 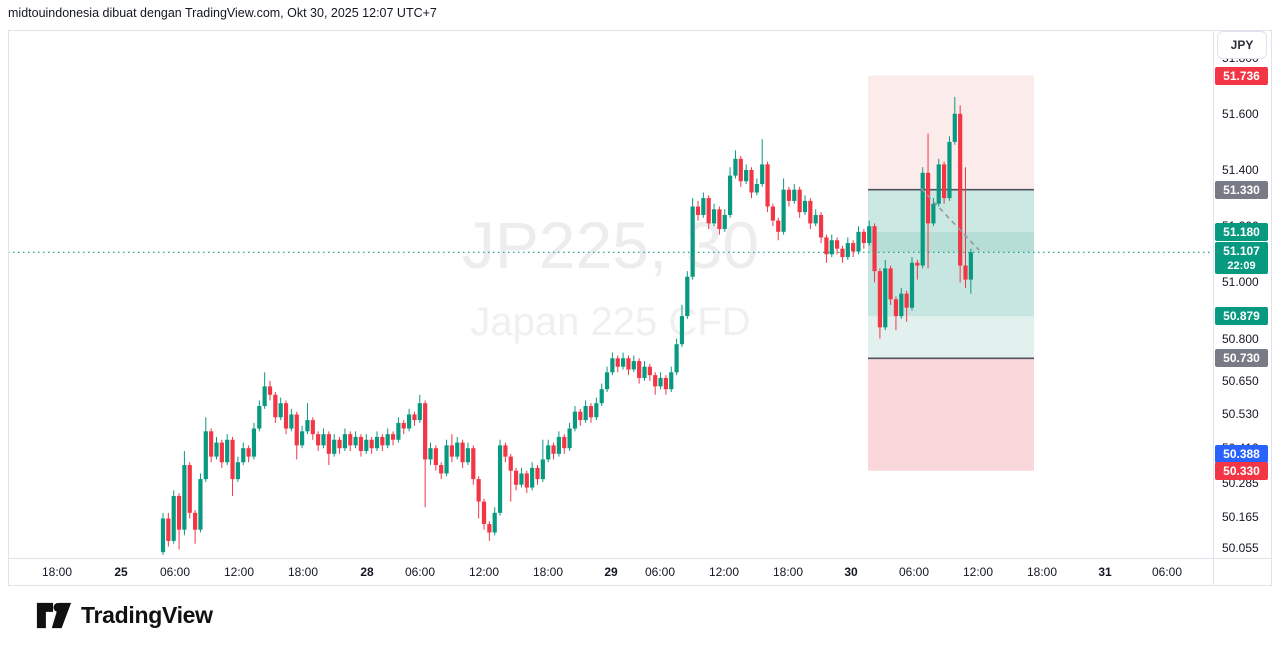 What do you see at coordinates (121, 572) in the screenshot?
I see `time-tick-day: 25` at bounding box center [121, 572].